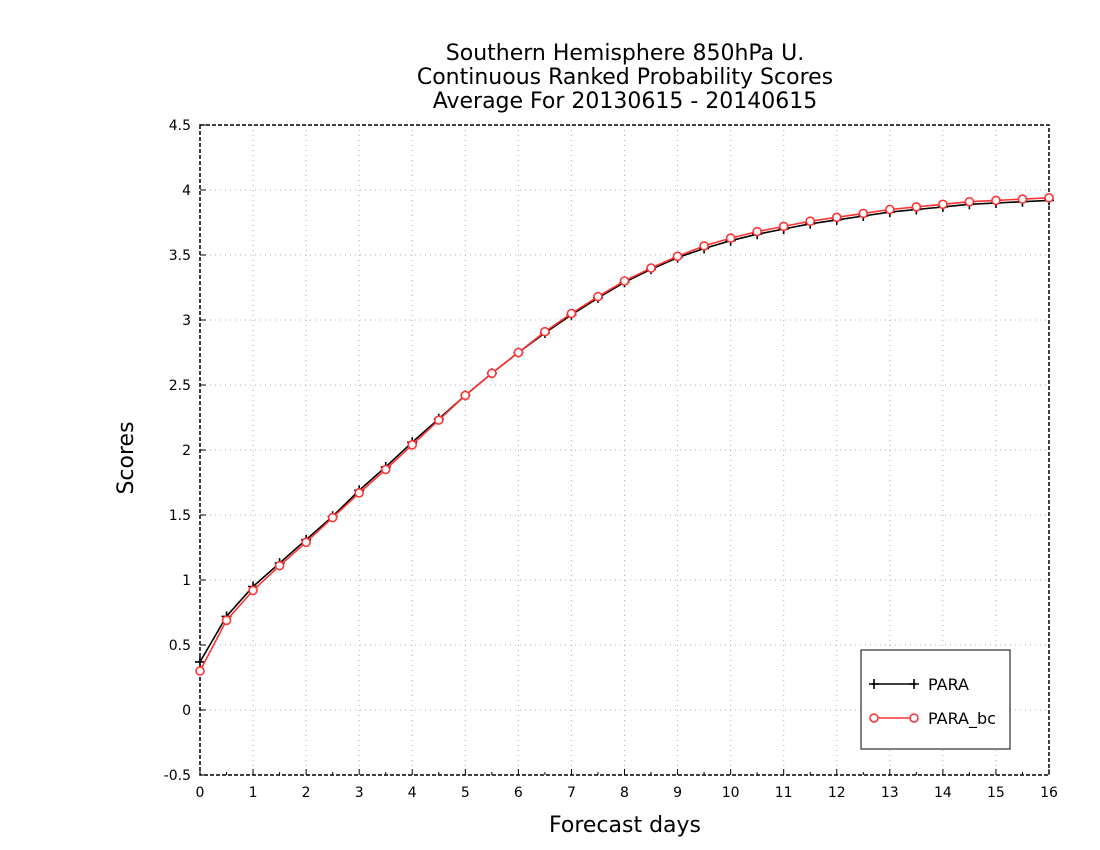  What do you see at coordinates (677, 793) in the screenshot?
I see `x-tick-label: 9` at bounding box center [677, 793].